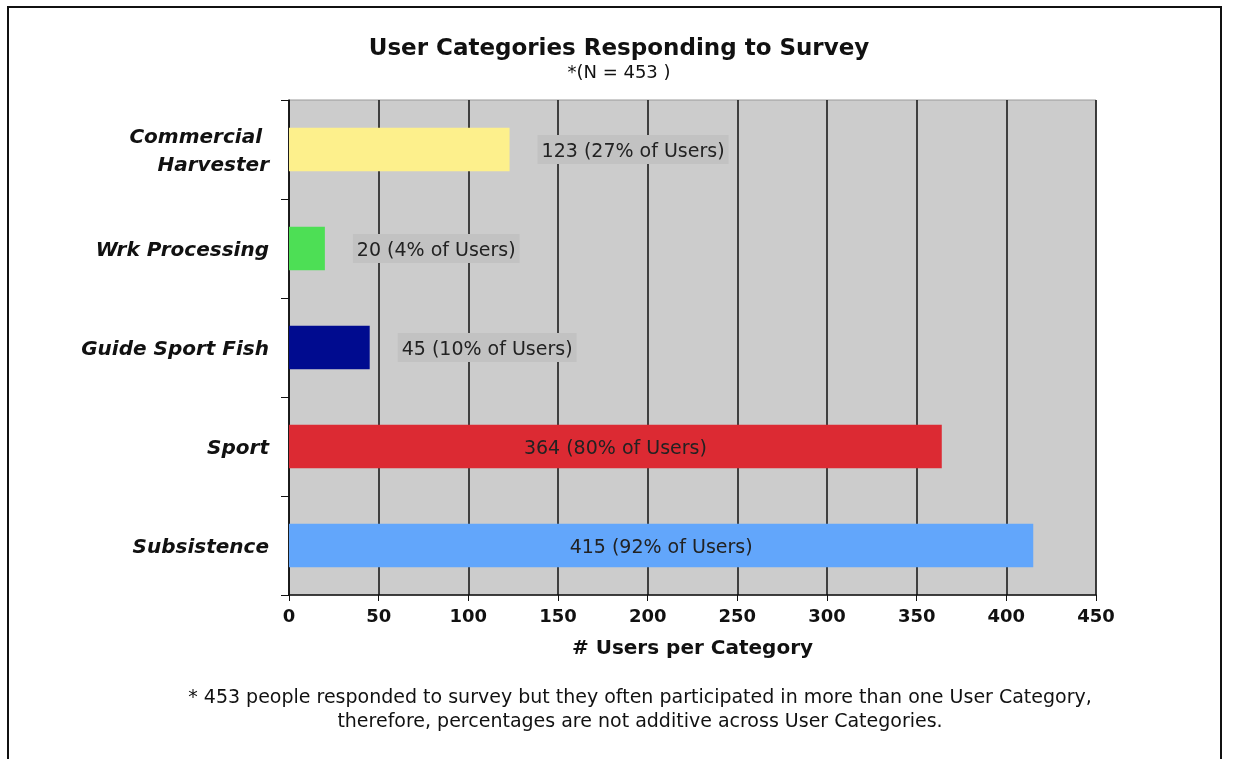 Image resolution: width=1238 pixels, height=759 pixels. Describe the element at coordinates (1006, 615) in the screenshot. I see `x-tick-label: 400` at that location.